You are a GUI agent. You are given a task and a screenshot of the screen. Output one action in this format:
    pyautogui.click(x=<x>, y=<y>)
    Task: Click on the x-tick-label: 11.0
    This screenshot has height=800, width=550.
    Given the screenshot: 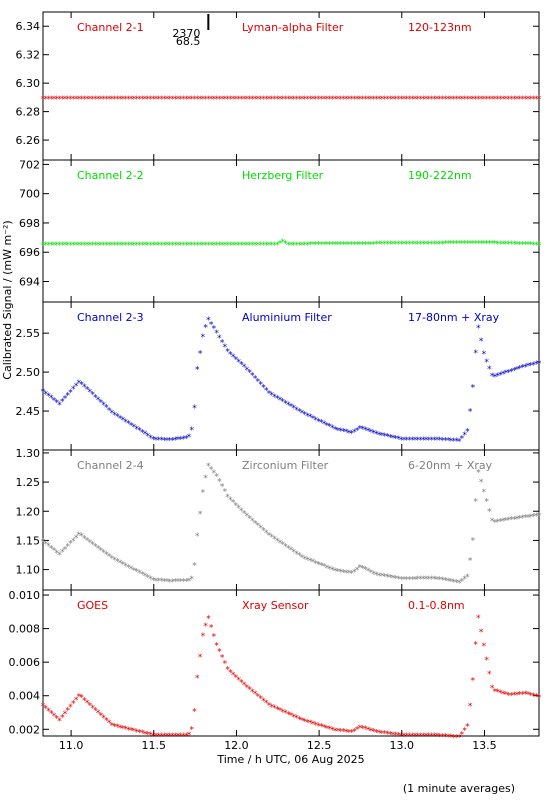 What is the action you would take?
    pyautogui.click(x=71, y=745)
    